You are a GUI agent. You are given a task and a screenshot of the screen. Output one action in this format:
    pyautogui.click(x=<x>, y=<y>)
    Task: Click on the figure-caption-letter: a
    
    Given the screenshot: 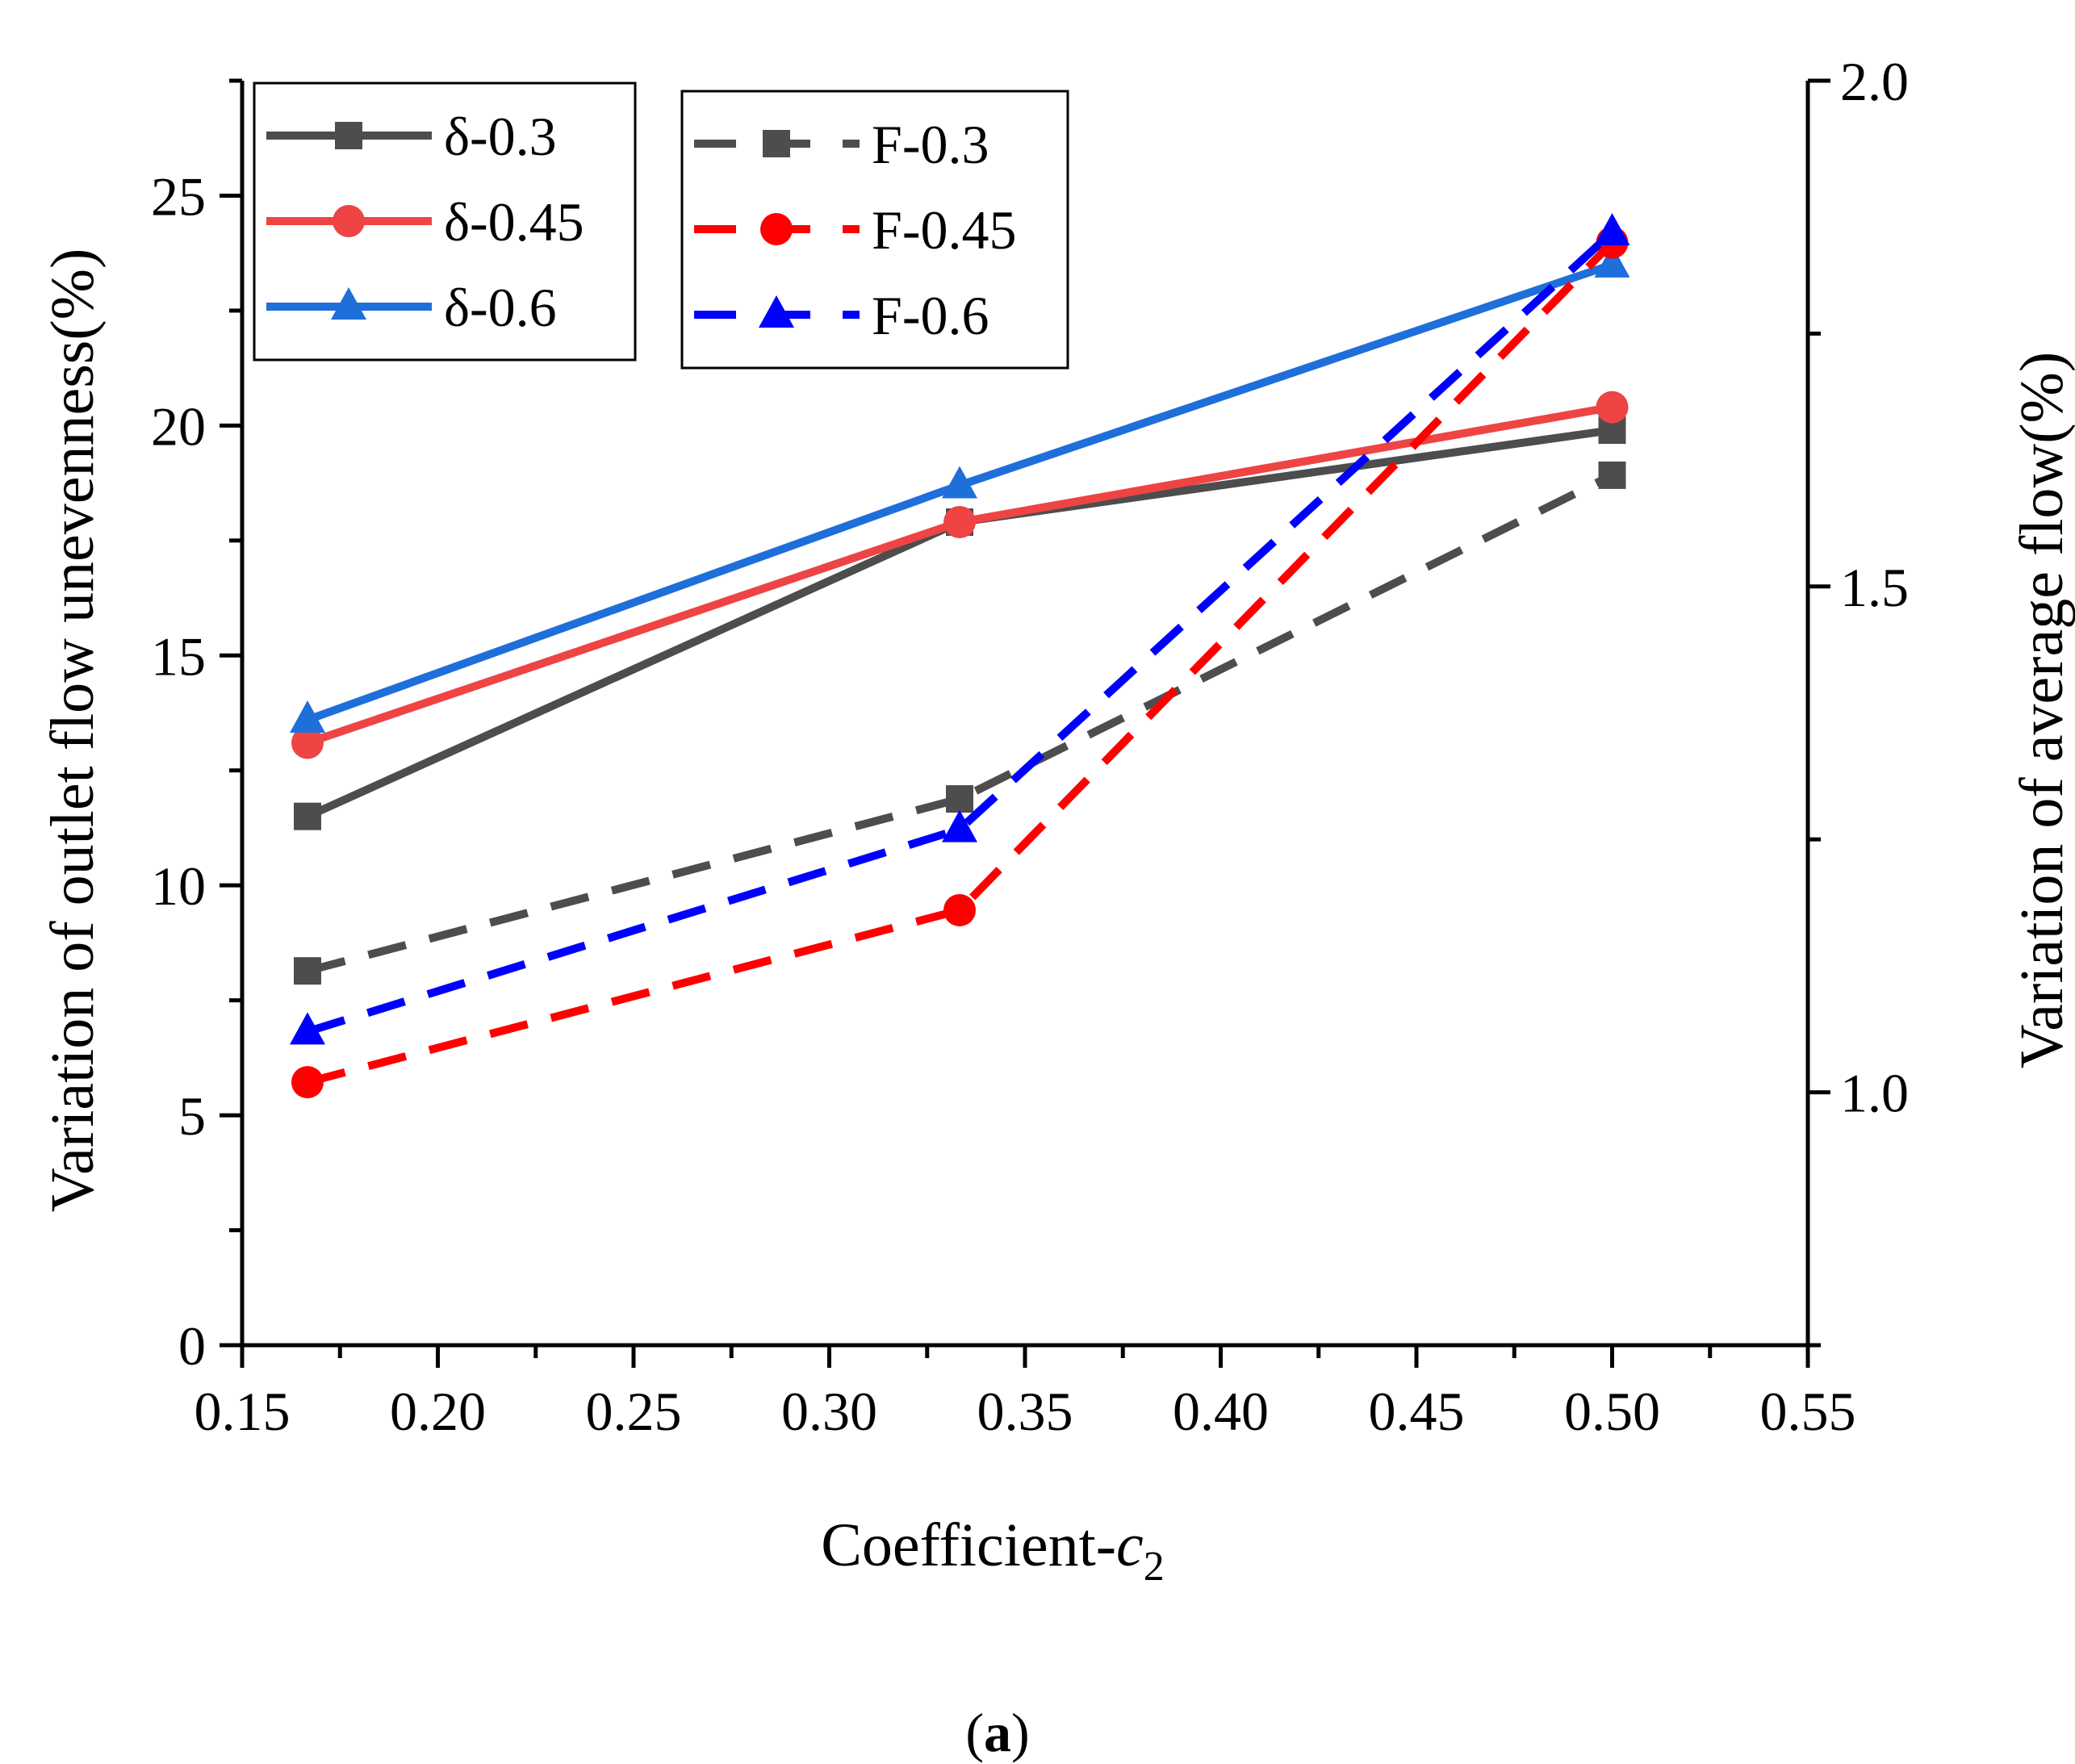 What is the action you would take?
    pyautogui.click(x=997, y=1733)
    